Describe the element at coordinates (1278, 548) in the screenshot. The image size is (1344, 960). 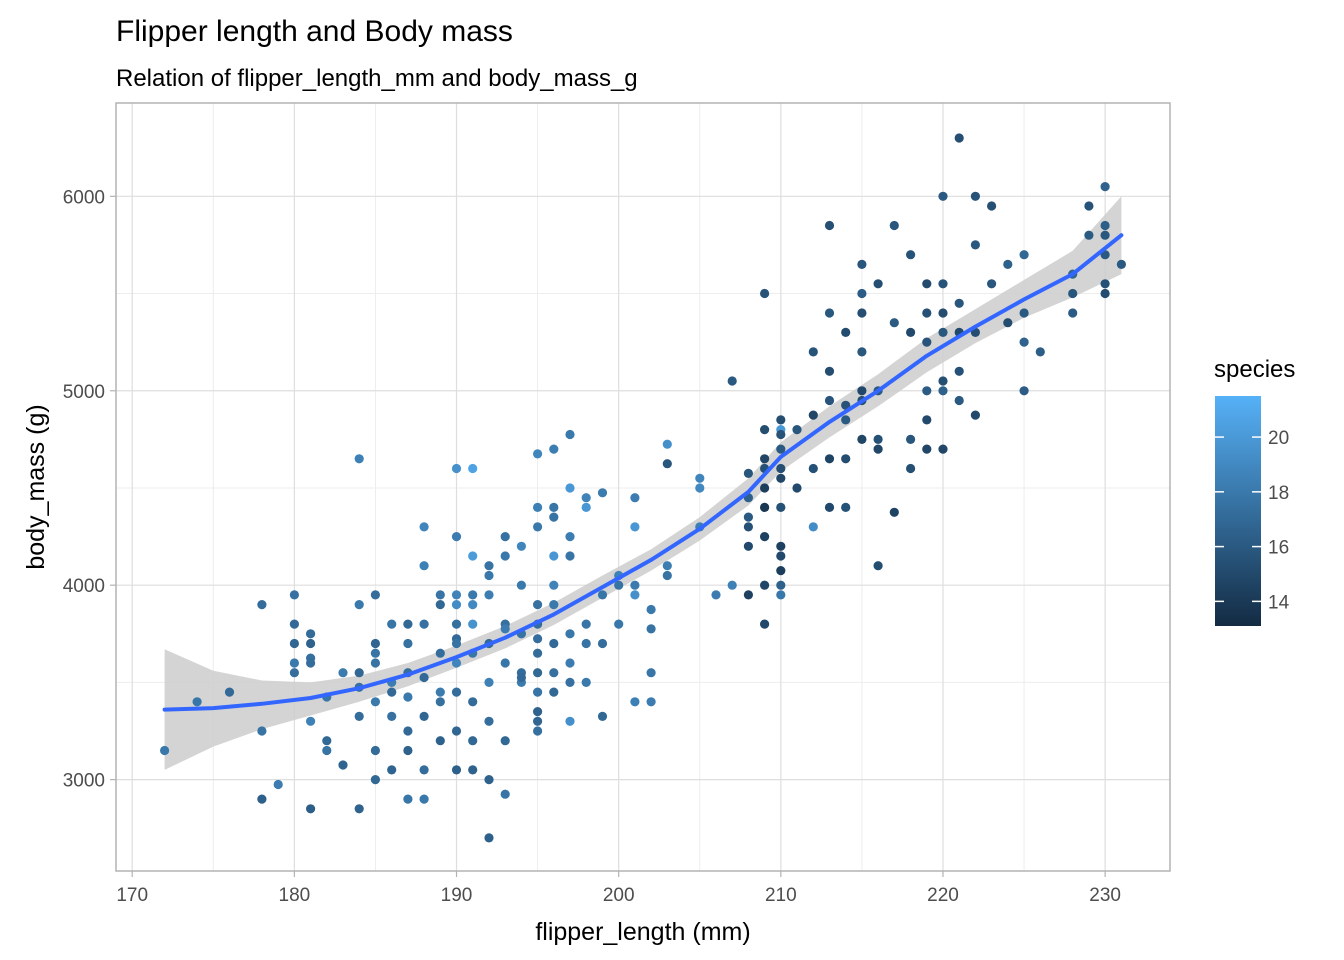
I see `legend-tick-label: 16` at that location.